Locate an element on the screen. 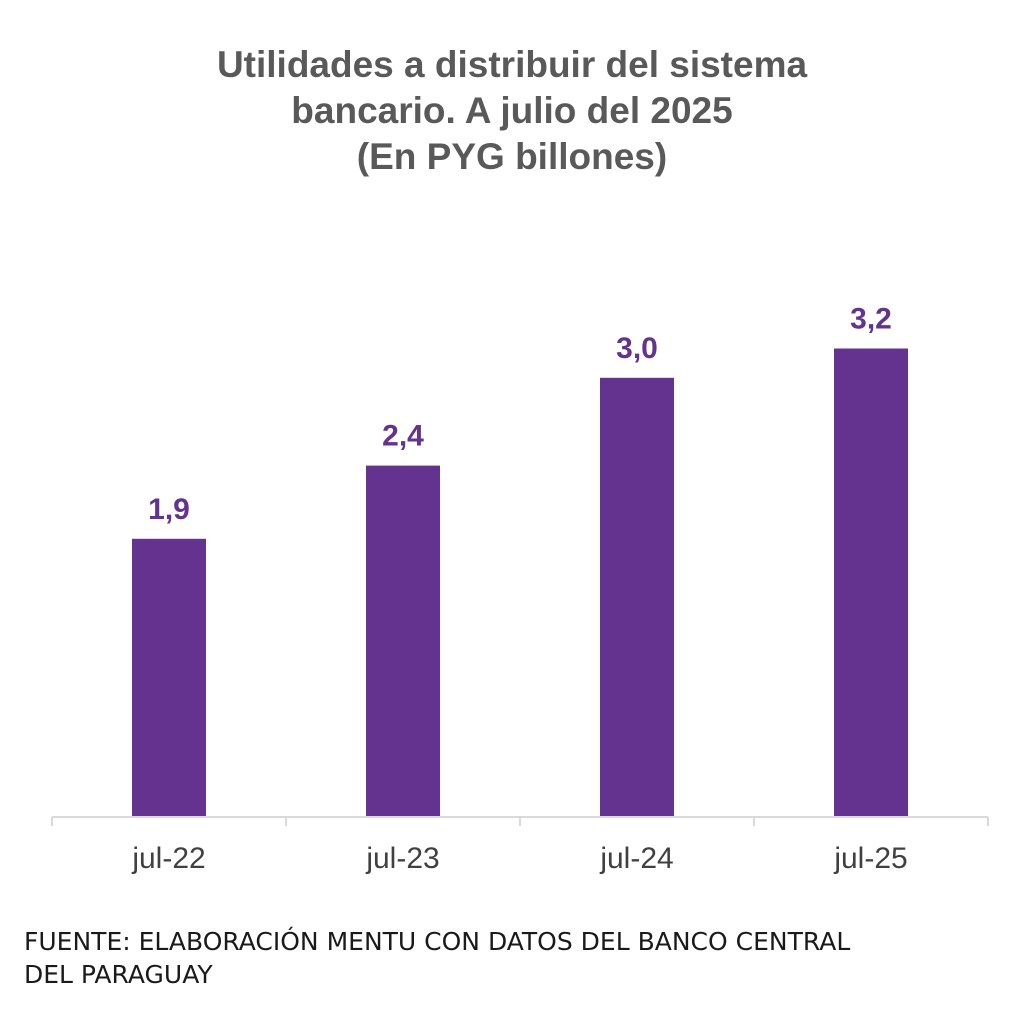  x-tick-label-jul-24: jul-24 is located at coordinates (636, 858).